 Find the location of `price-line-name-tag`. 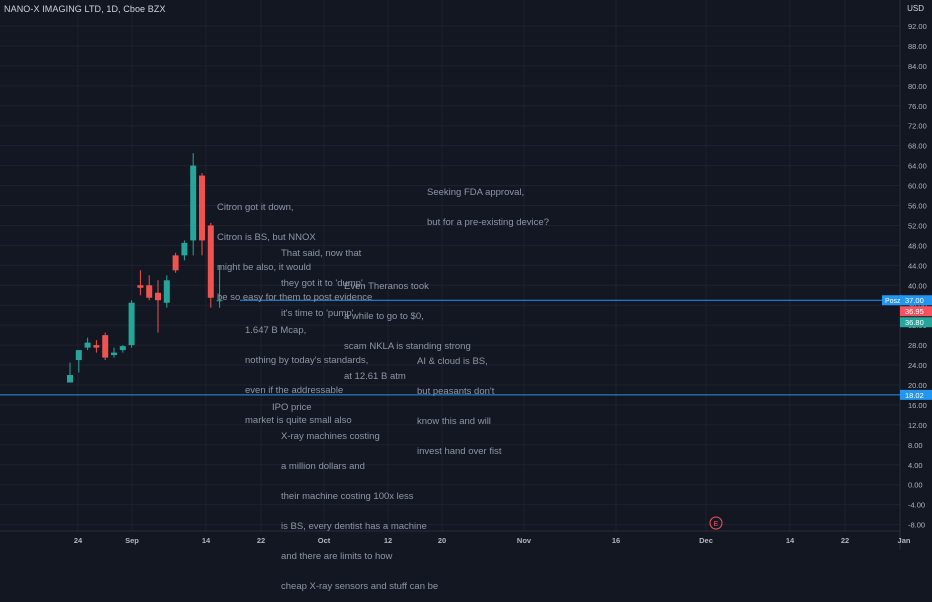

price-line-name-tag is located at coordinates (892, 300).